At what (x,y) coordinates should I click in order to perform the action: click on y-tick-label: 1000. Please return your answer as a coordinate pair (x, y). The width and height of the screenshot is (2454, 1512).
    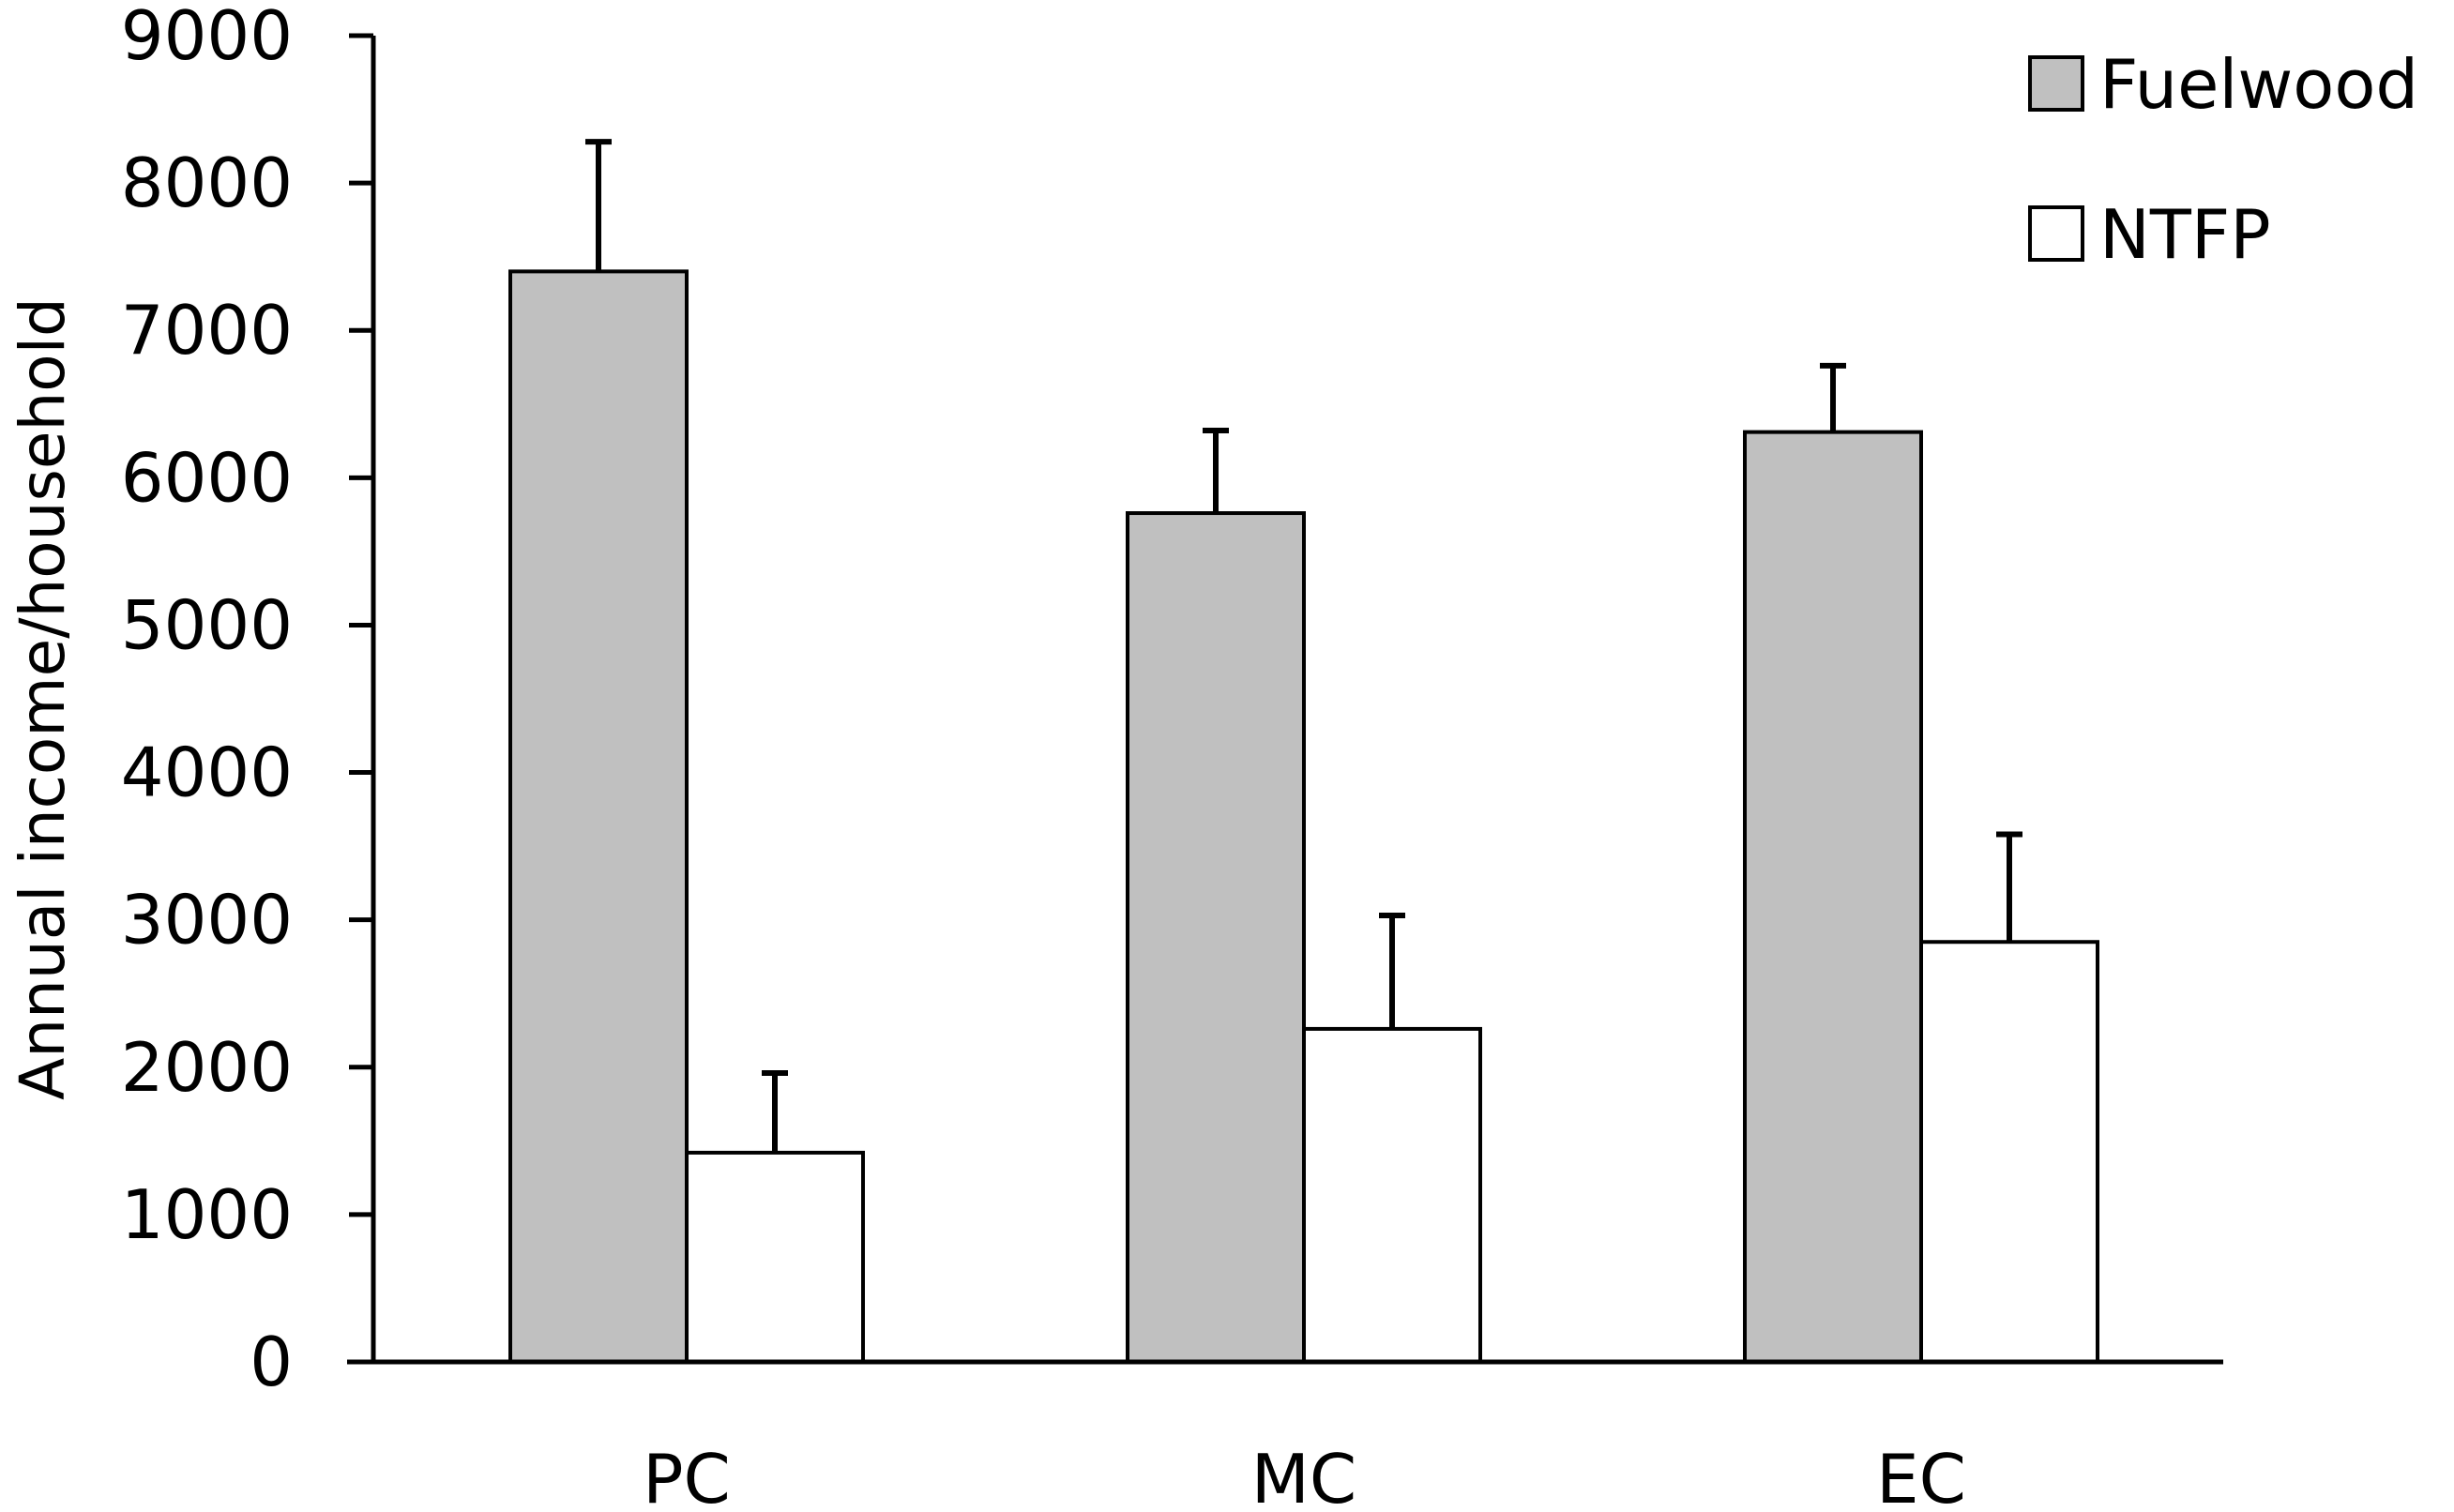
    Looking at the image, I should click on (207, 1214).